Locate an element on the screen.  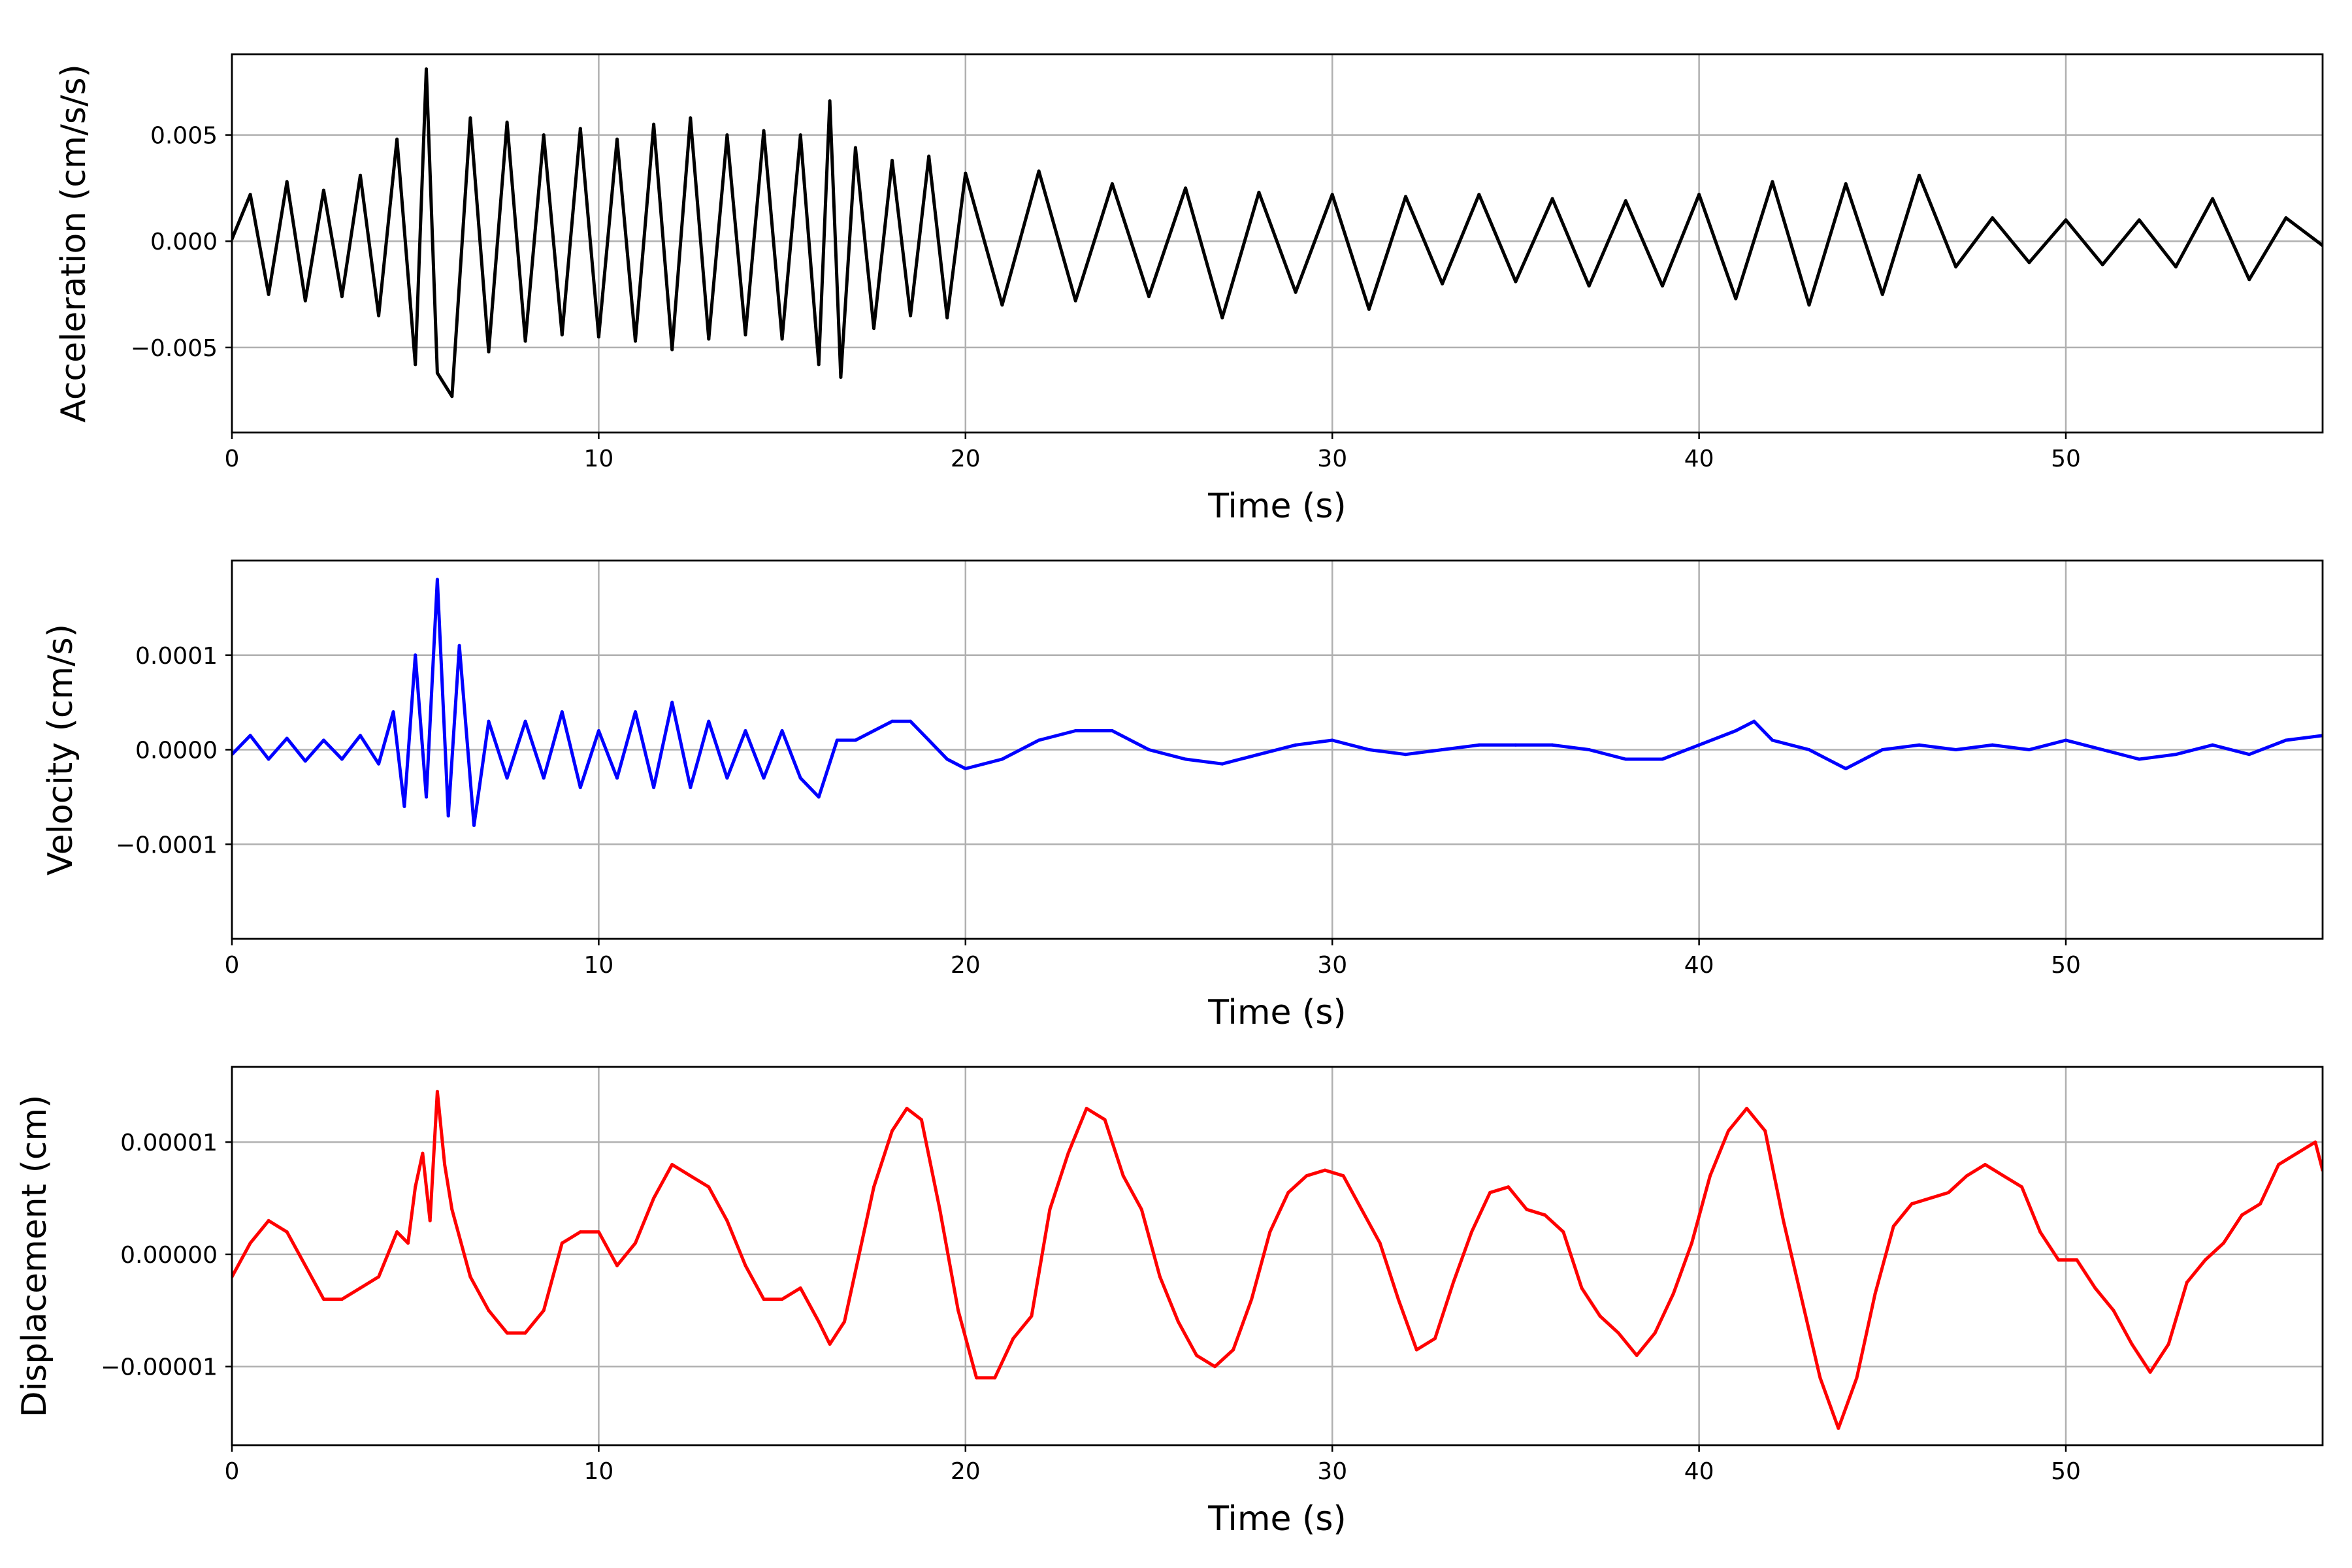
velocity-series-line is located at coordinates (1277, 702).